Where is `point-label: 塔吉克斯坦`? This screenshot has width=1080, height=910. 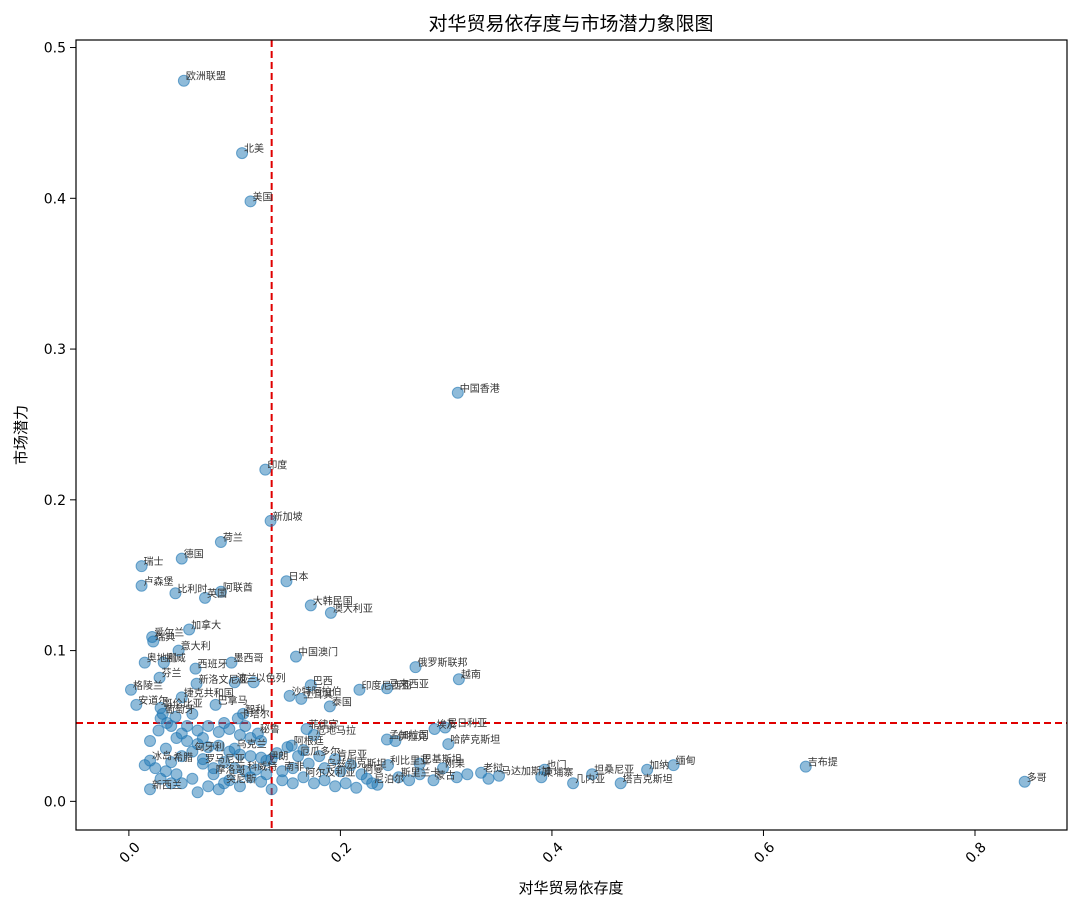
point-label: 塔吉克斯坦 is located at coordinates (648, 778).